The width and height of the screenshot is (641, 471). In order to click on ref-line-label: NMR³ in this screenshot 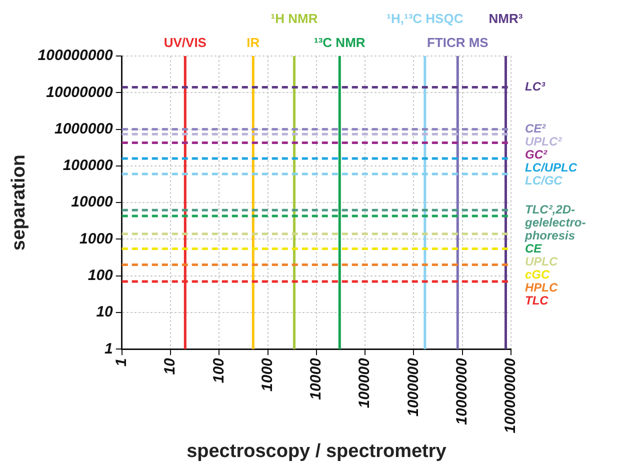, I will do `click(506, 18)`.